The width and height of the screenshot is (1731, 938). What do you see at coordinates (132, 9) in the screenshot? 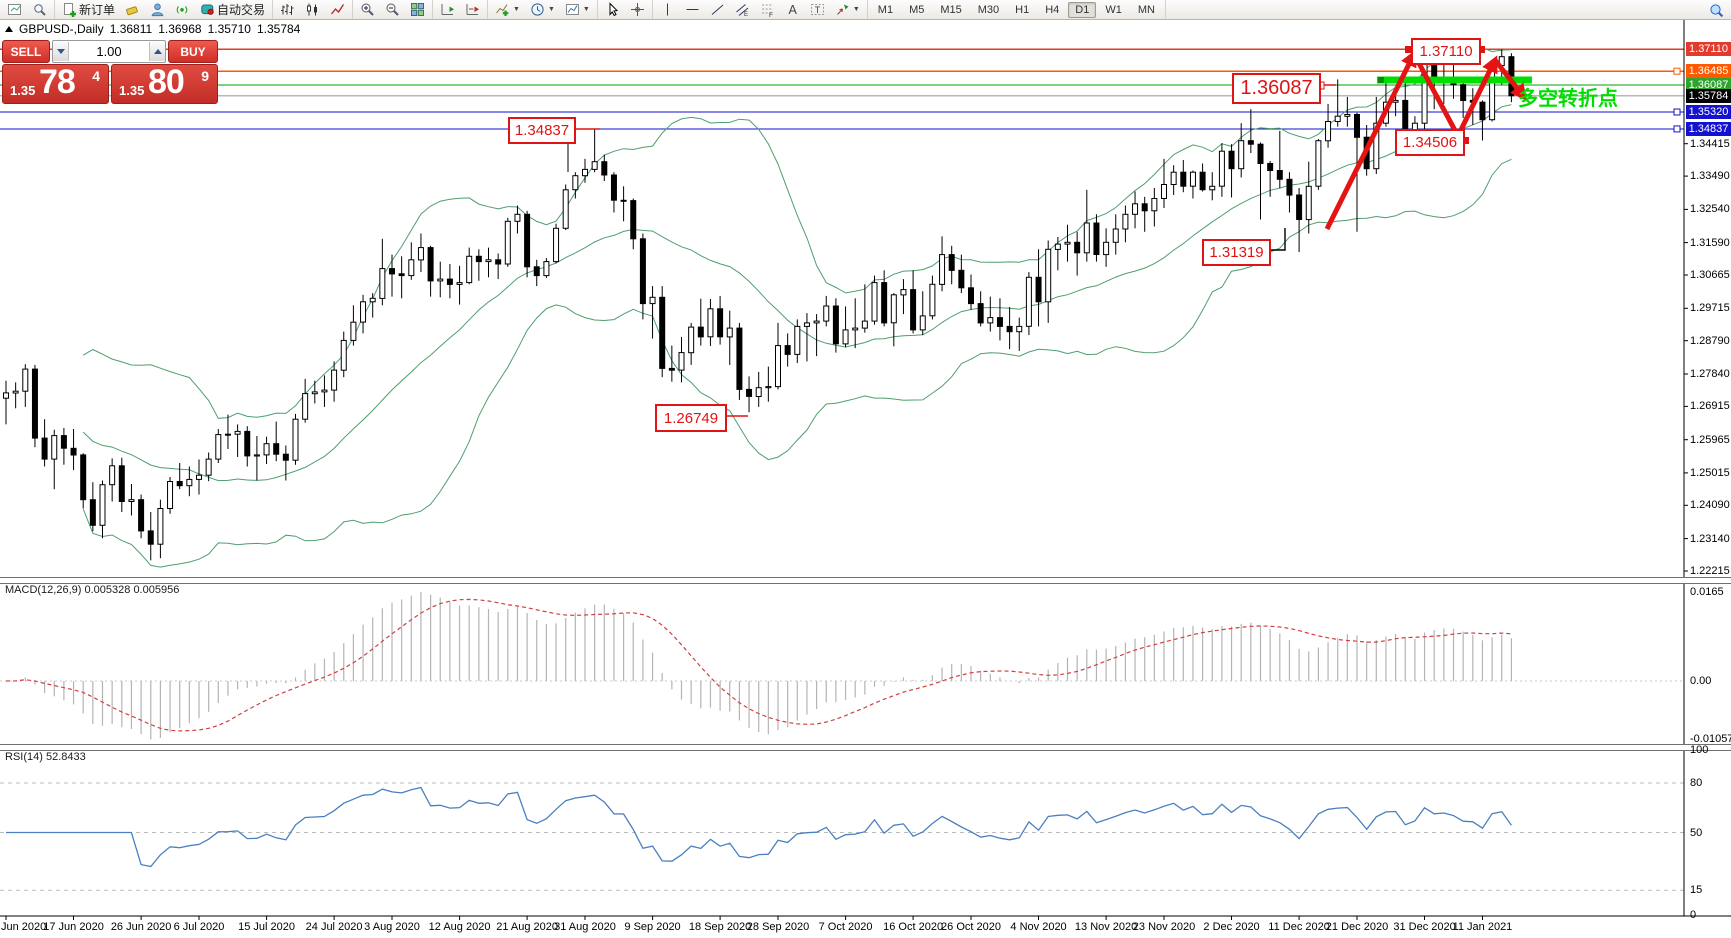
I see `eraser-button` at bounding box center [132, 9].